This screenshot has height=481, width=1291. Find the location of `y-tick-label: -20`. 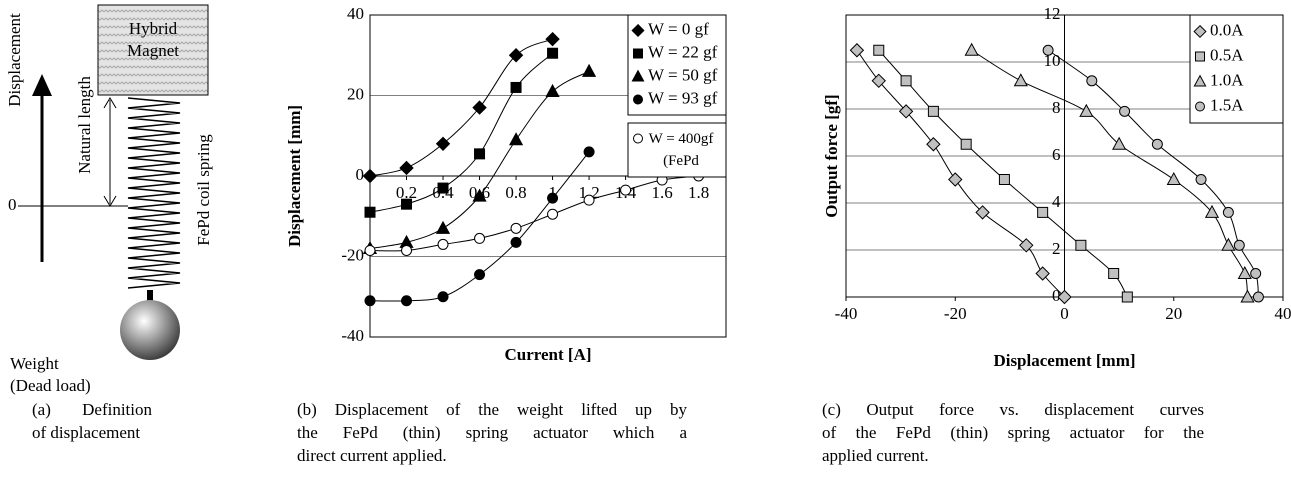

y-tick-label: -20 is located at coordinates (352, 254).